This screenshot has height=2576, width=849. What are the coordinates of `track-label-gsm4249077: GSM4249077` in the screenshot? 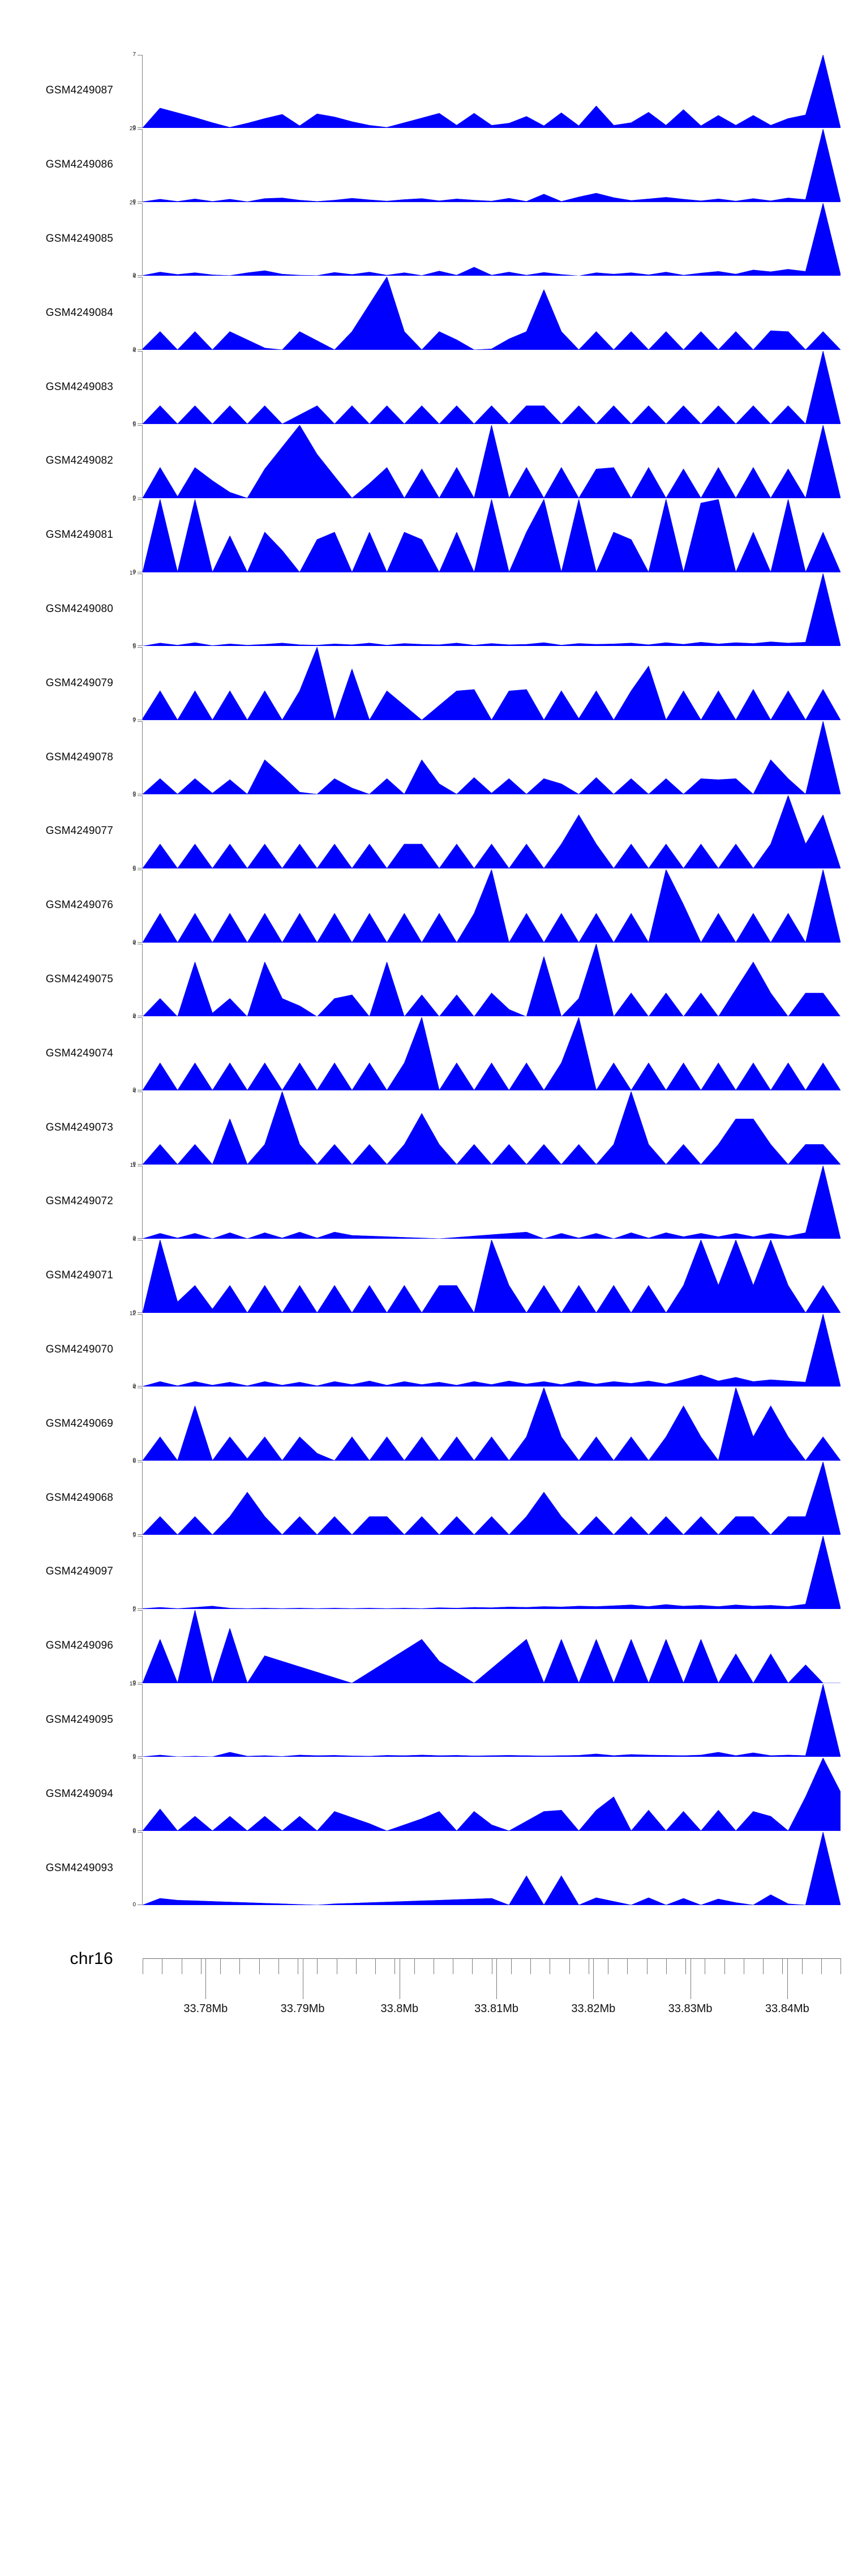 It's located at (79, 831).